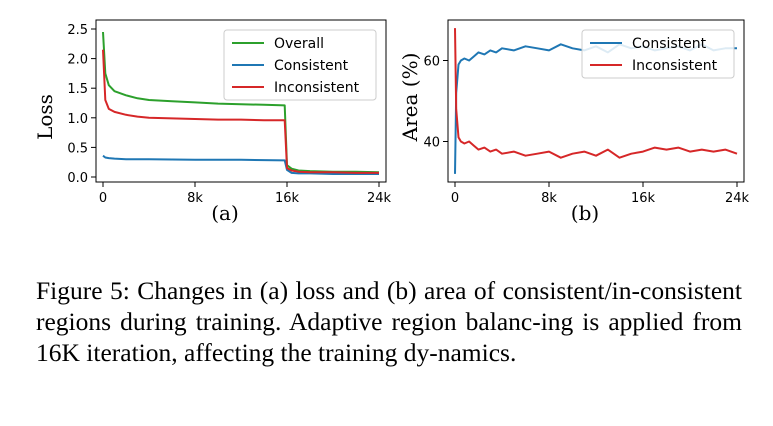 This screenshot has width=773, height=426. I want to click on series-line-consistent, so click(240, 164).